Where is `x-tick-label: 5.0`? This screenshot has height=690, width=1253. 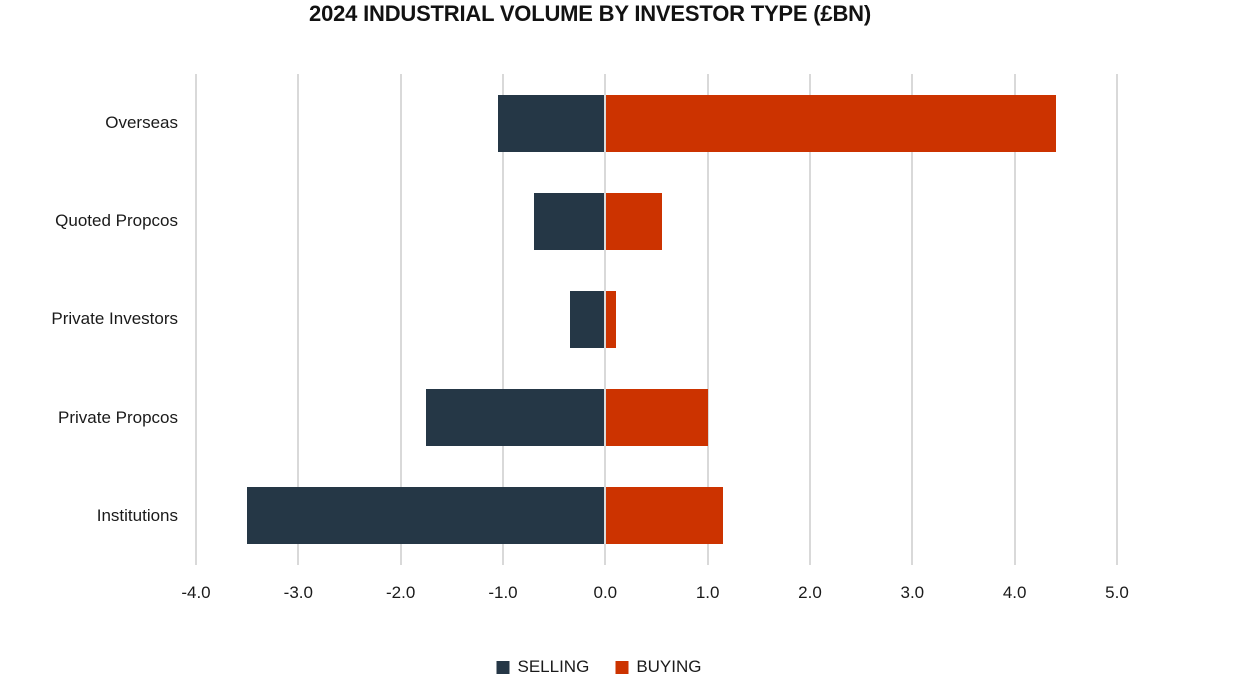
x-tick-label: 5.0 is located at coordinates (1117, 592).